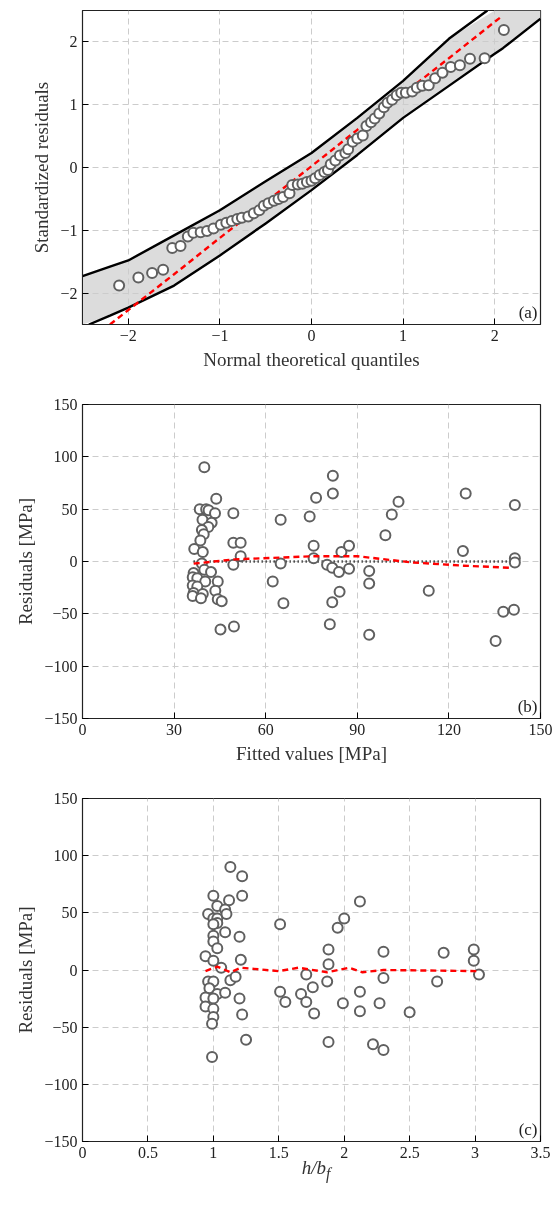 This screenshot has height=1215, width=556. I want to click on x-tick-label: 2.5, so click(409, 1152).